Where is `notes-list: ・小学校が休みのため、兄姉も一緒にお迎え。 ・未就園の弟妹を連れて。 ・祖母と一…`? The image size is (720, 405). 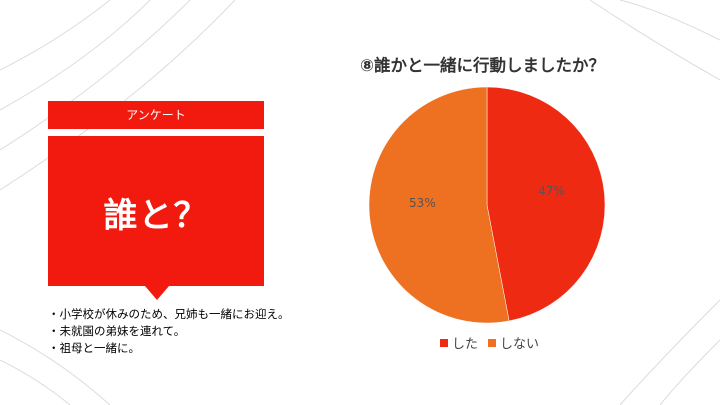
notes-list: ・小学校が休みのため、兄姉も一緒にお迎え。 ・未就園の弟妹を連れて。 ・祖母と一… is located at coordinates (198, 331).